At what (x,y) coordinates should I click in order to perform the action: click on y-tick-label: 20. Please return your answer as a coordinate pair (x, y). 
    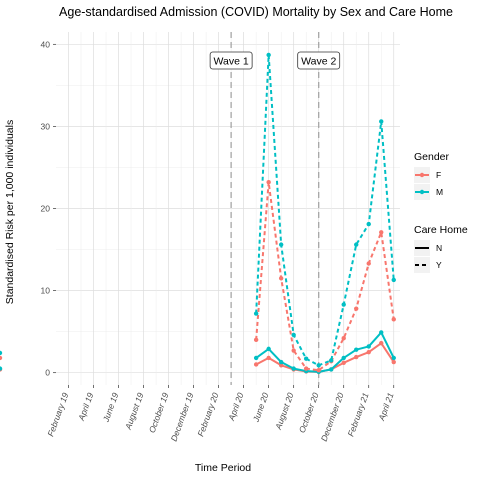
    Looking at the image, I should click on (46, 209).